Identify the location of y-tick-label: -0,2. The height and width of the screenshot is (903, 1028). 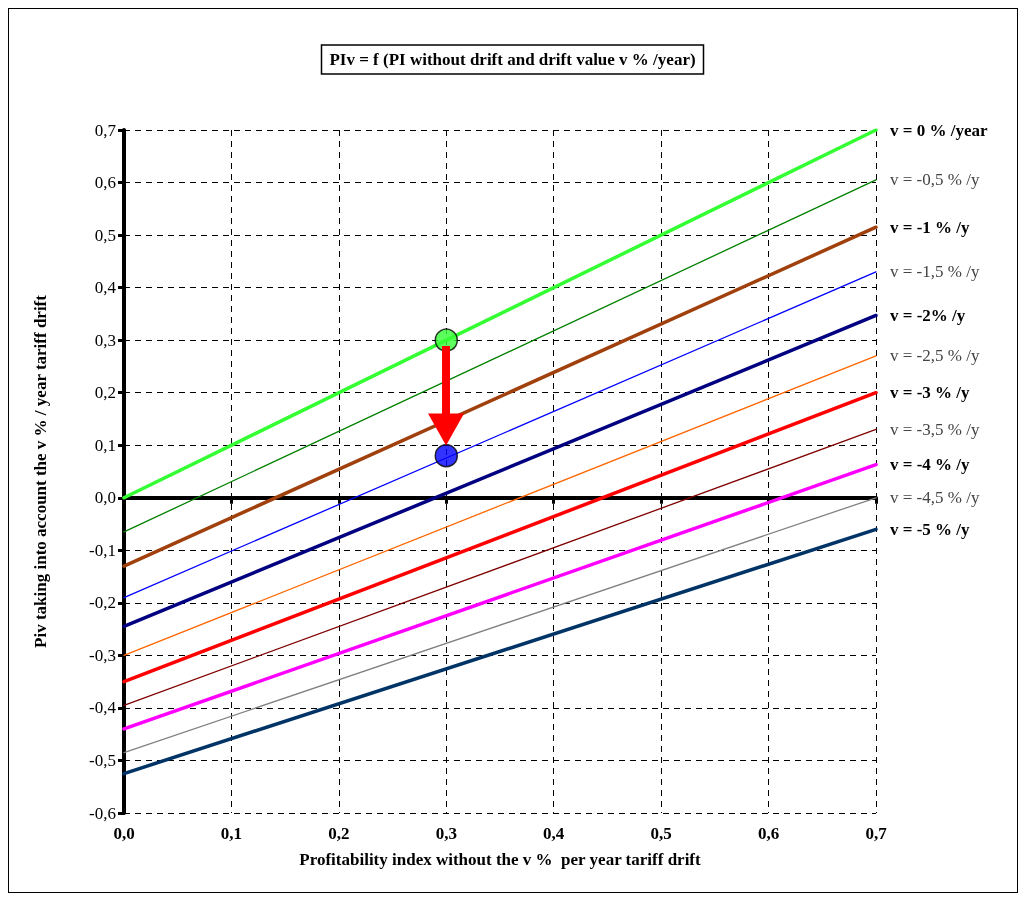
(102, 603).